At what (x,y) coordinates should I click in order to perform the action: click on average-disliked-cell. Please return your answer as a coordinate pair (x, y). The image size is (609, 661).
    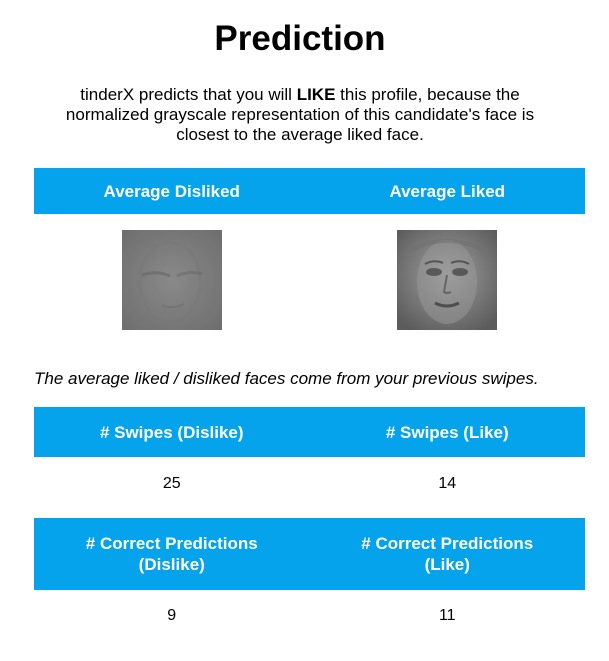
    Looking at the image, I should click on (172, 280).